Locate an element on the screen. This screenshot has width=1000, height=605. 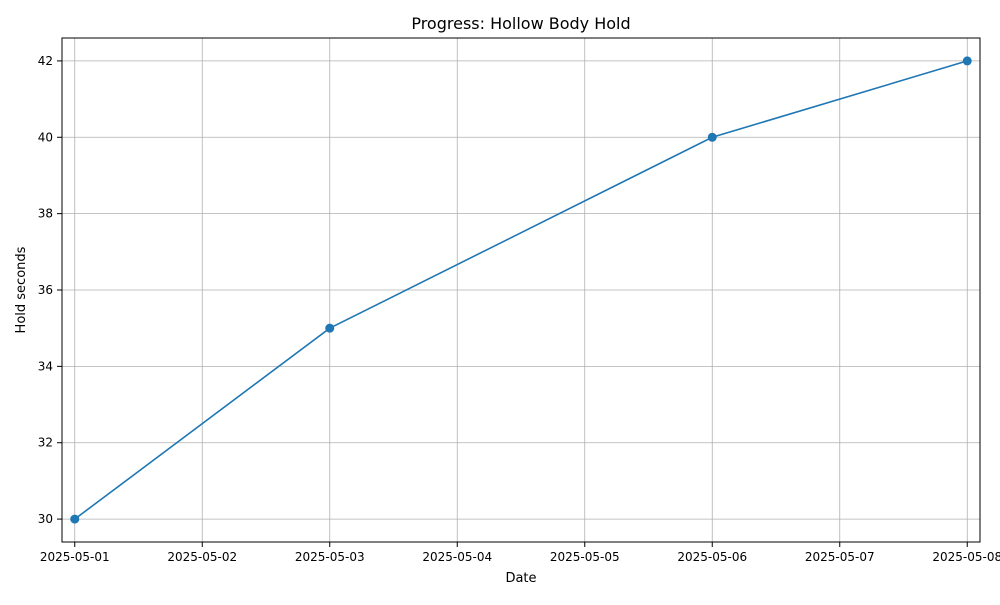
x-tick-label: 2025-05-03 is located at coordinates (330, 557).